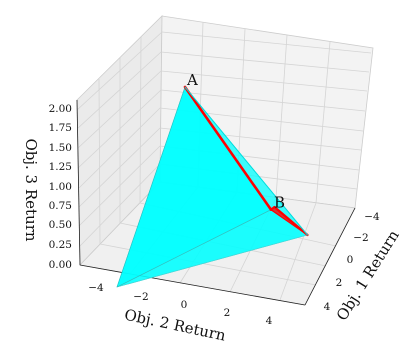 The image size is (403, 344). Describe the element at coordinates (339, 283) in the screenshot. I see `x-tick-label: 2` at that location.